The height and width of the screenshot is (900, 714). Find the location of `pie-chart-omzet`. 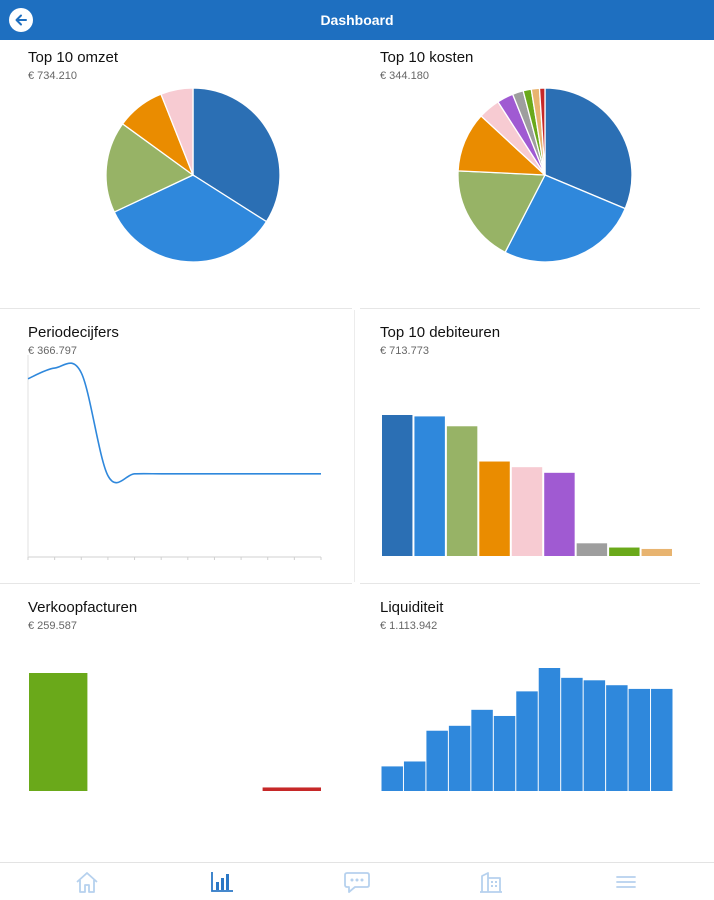

pie-chart-omzet is located at coordinates (193, 175).